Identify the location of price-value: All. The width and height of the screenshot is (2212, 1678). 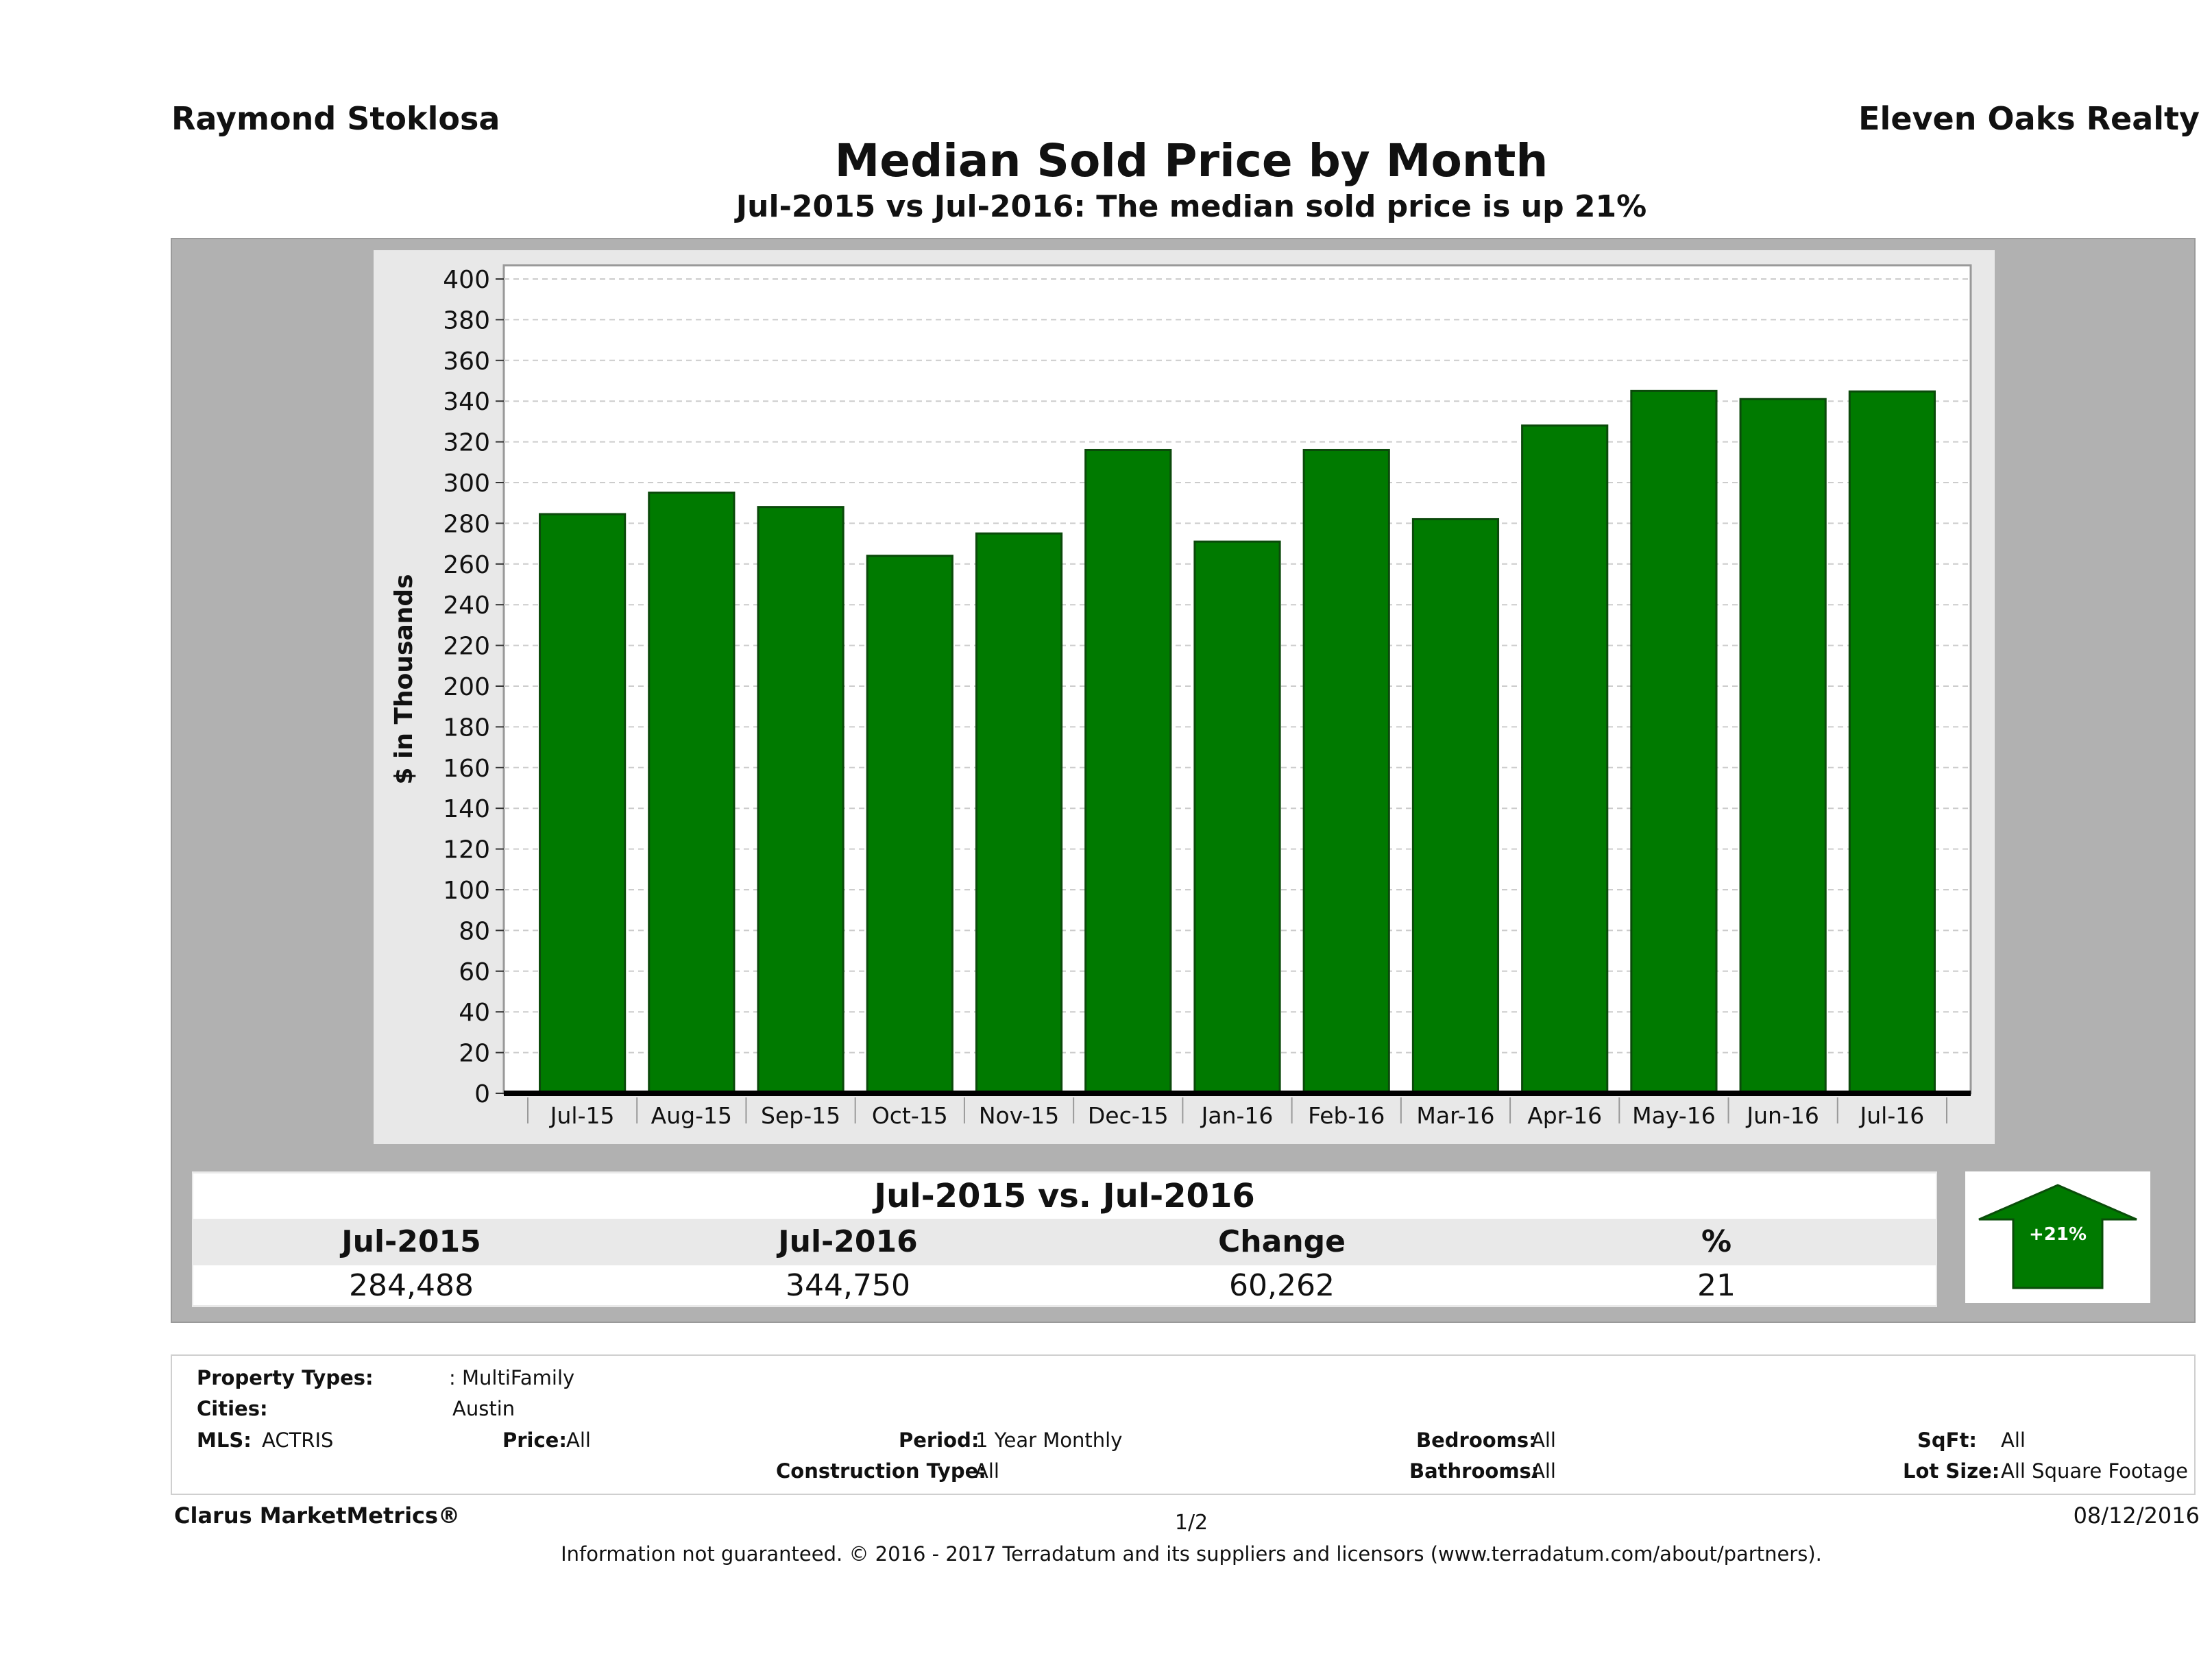
(578, 1440).